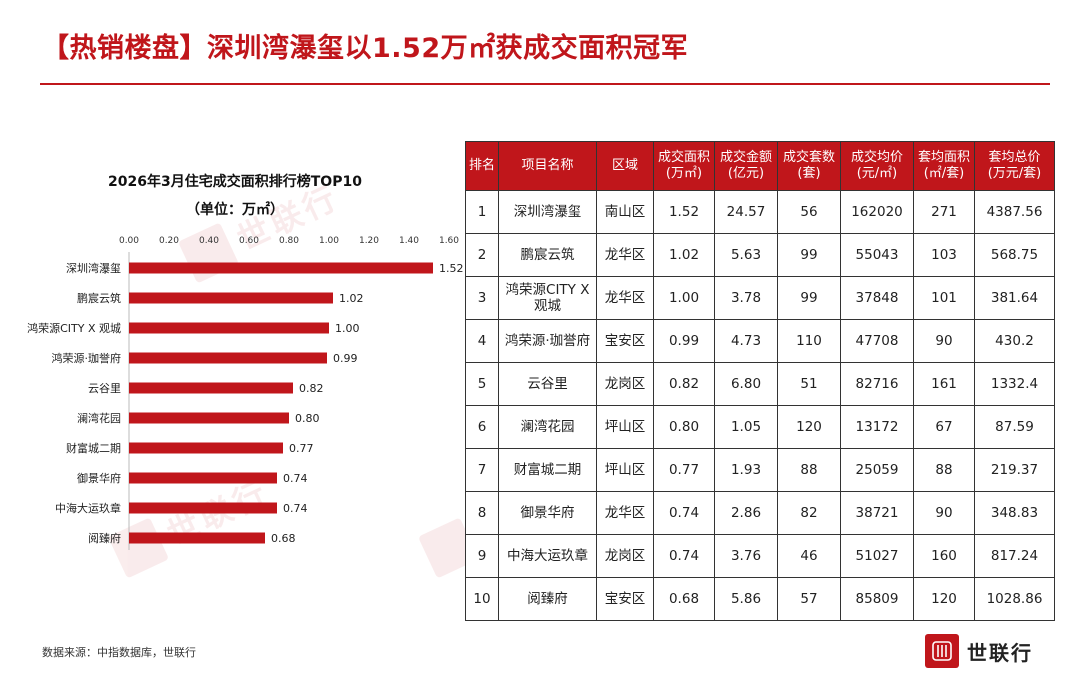 Image resolution: width=1080 pixels, height=675 pixels. I want to click on table-cell: 110, so click(809, 341).